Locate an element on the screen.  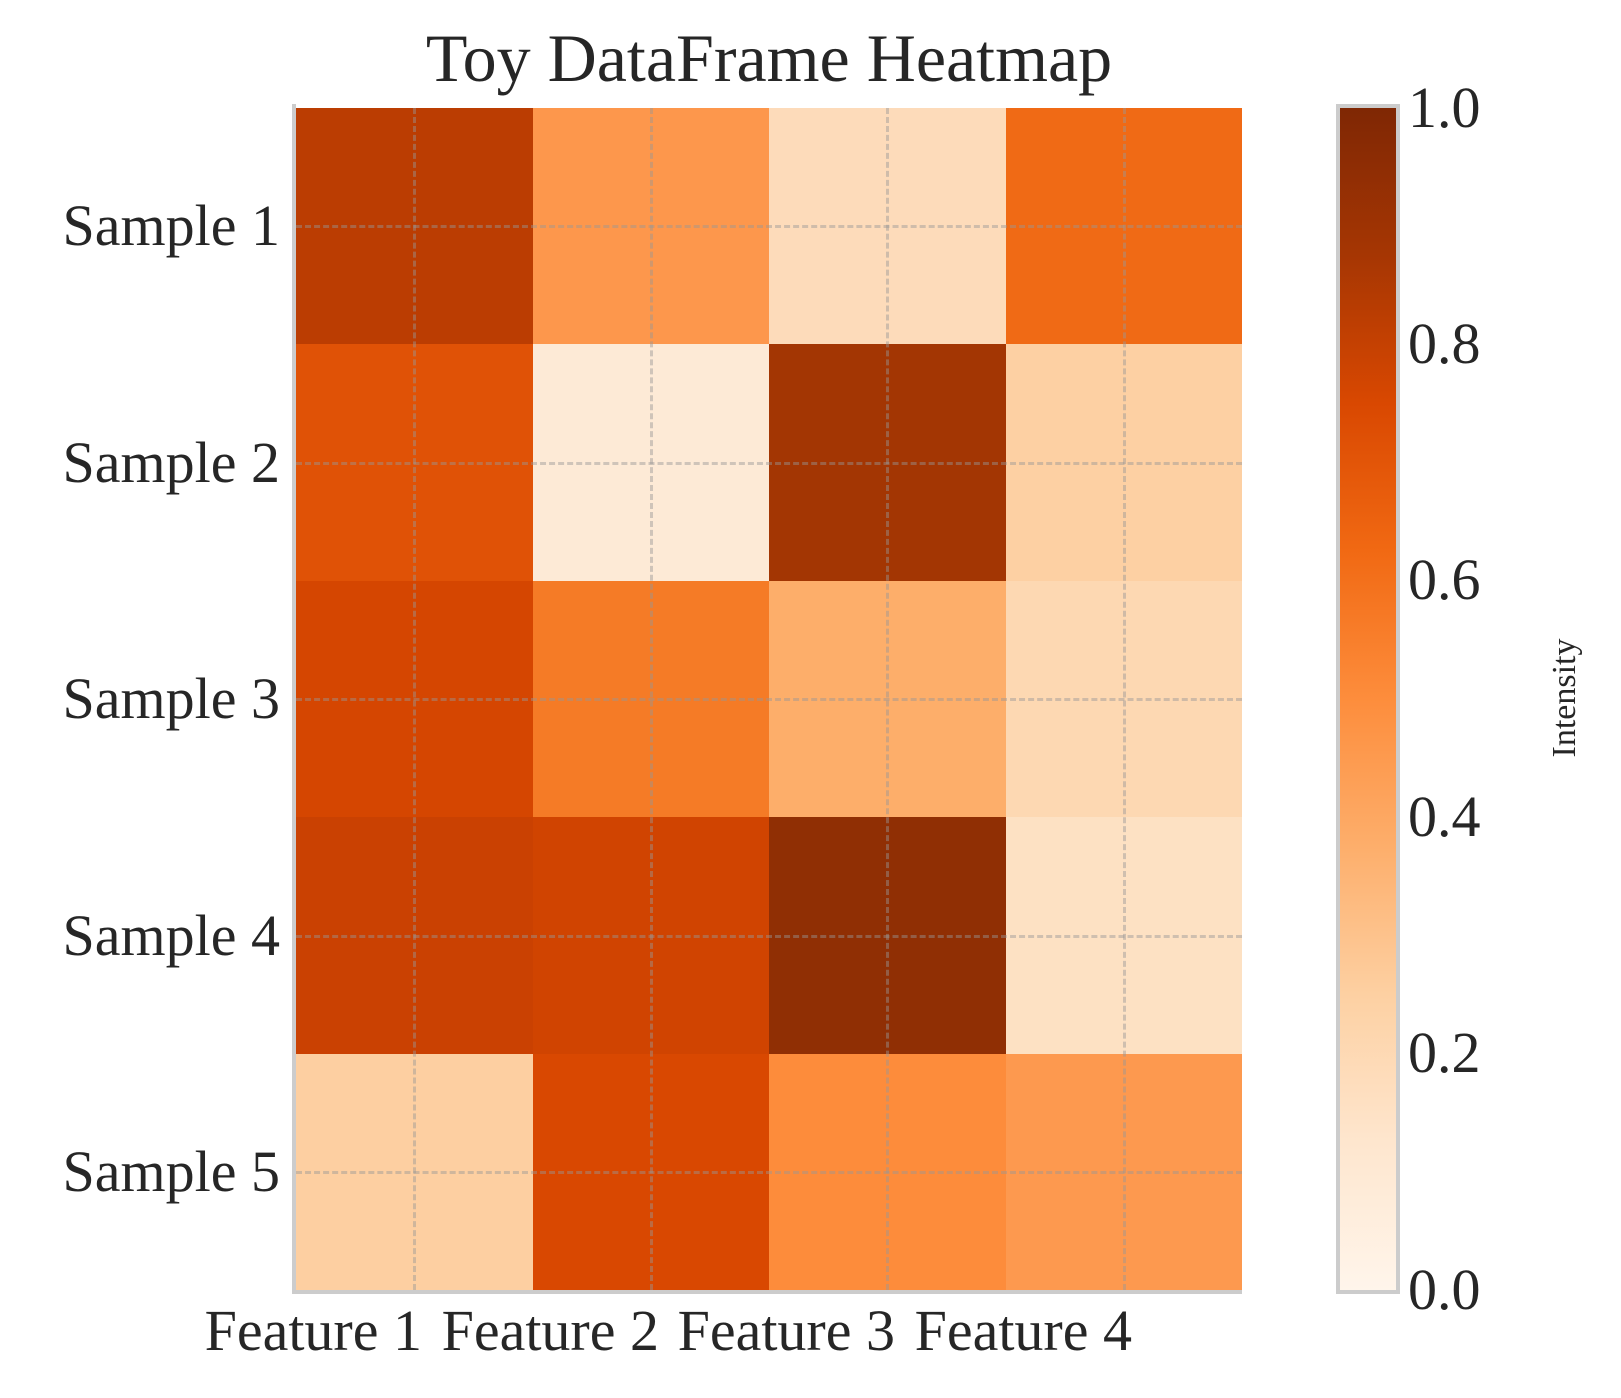
colorbar is located at coordinates (1368, 699).